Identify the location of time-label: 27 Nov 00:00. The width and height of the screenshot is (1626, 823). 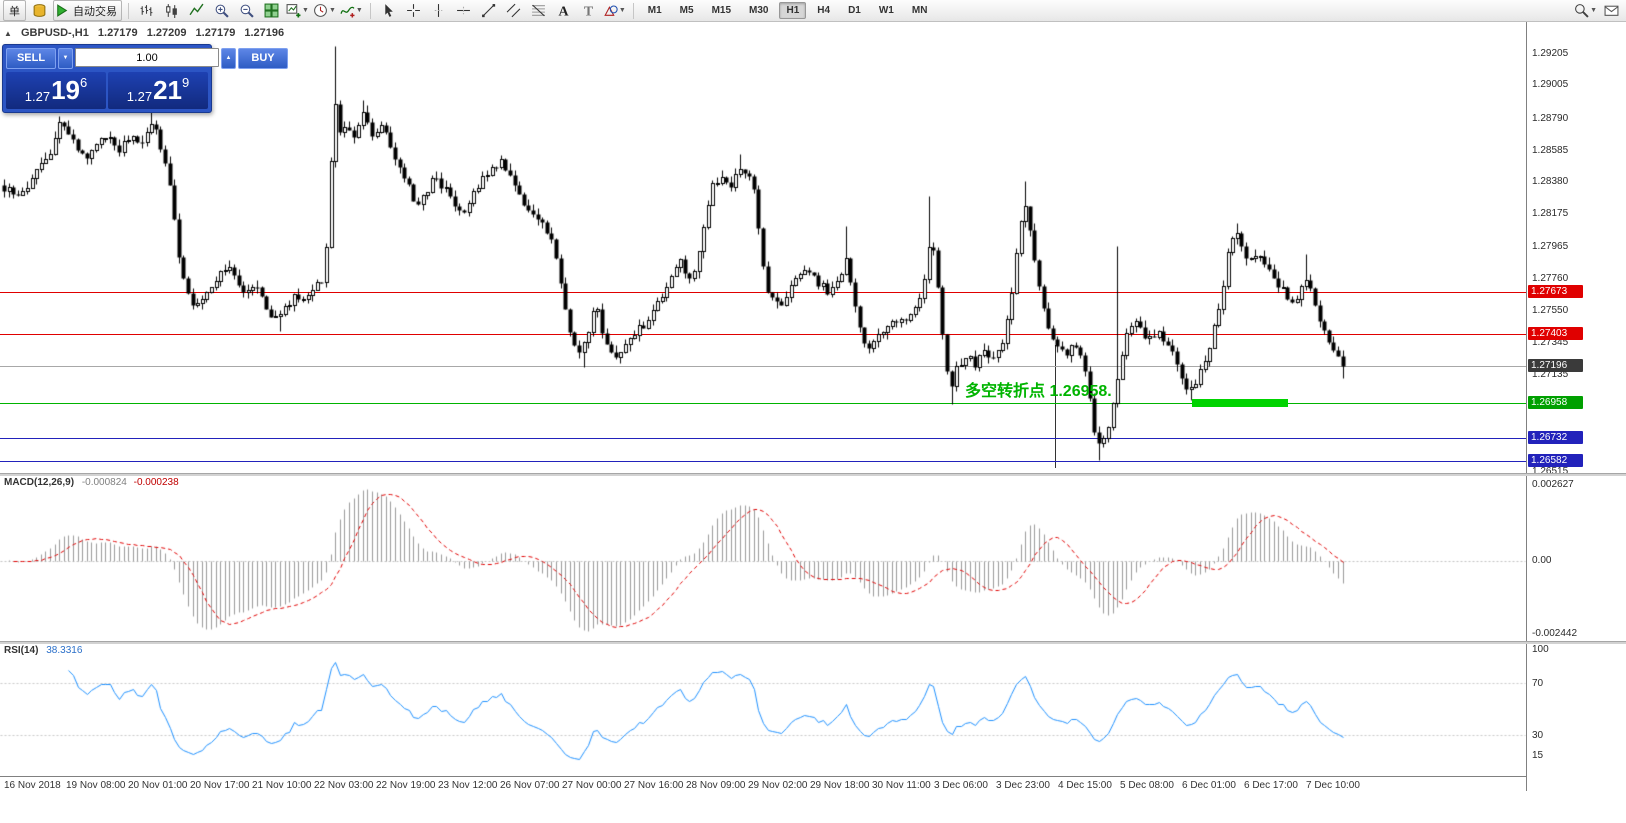
(592, 785).